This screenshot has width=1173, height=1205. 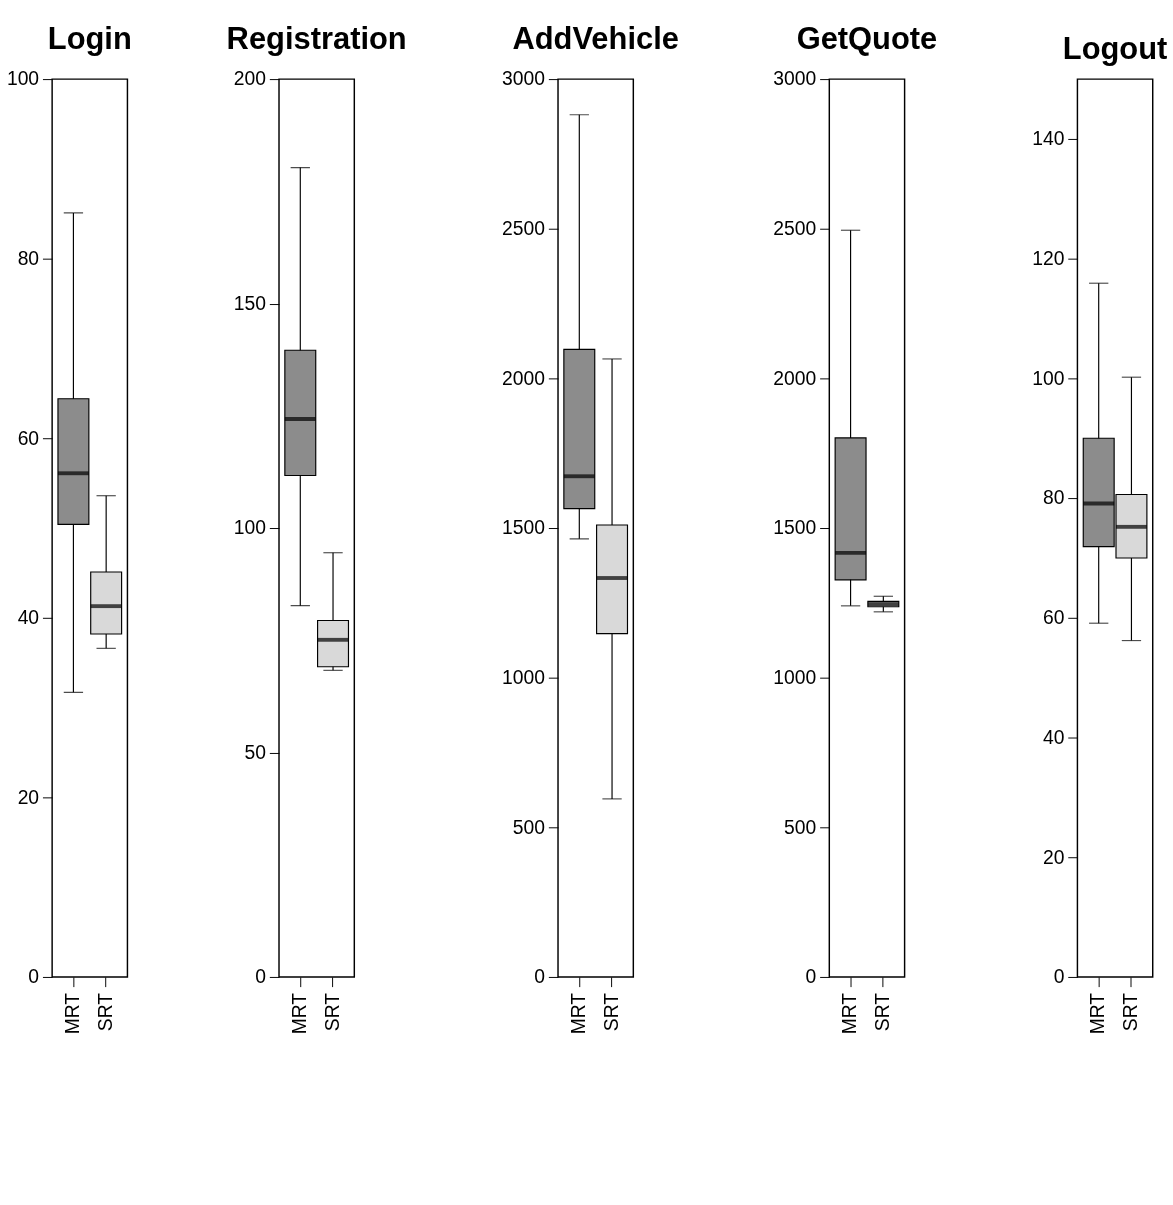 What do you see at coordinates (249, 303) in the screenshot?
I see `y-tick-label: 150` at bounding box center [249, 303].